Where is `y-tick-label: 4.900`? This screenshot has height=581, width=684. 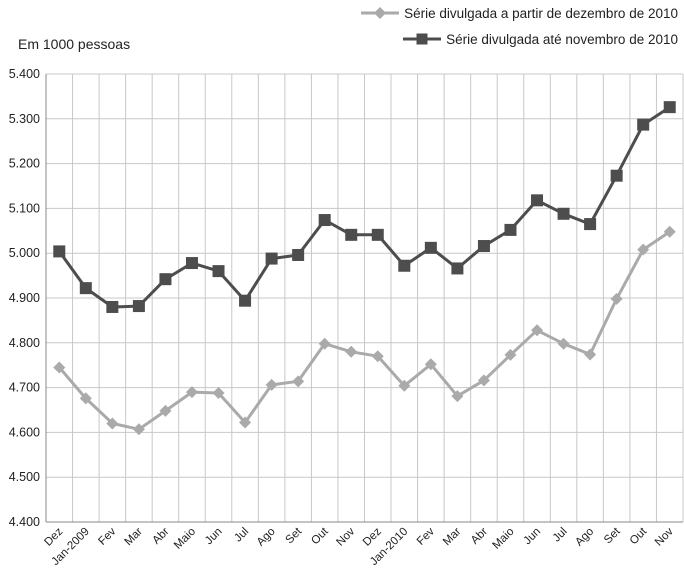 y-tick-label: 4.900 is located at coordinates (24, 298).